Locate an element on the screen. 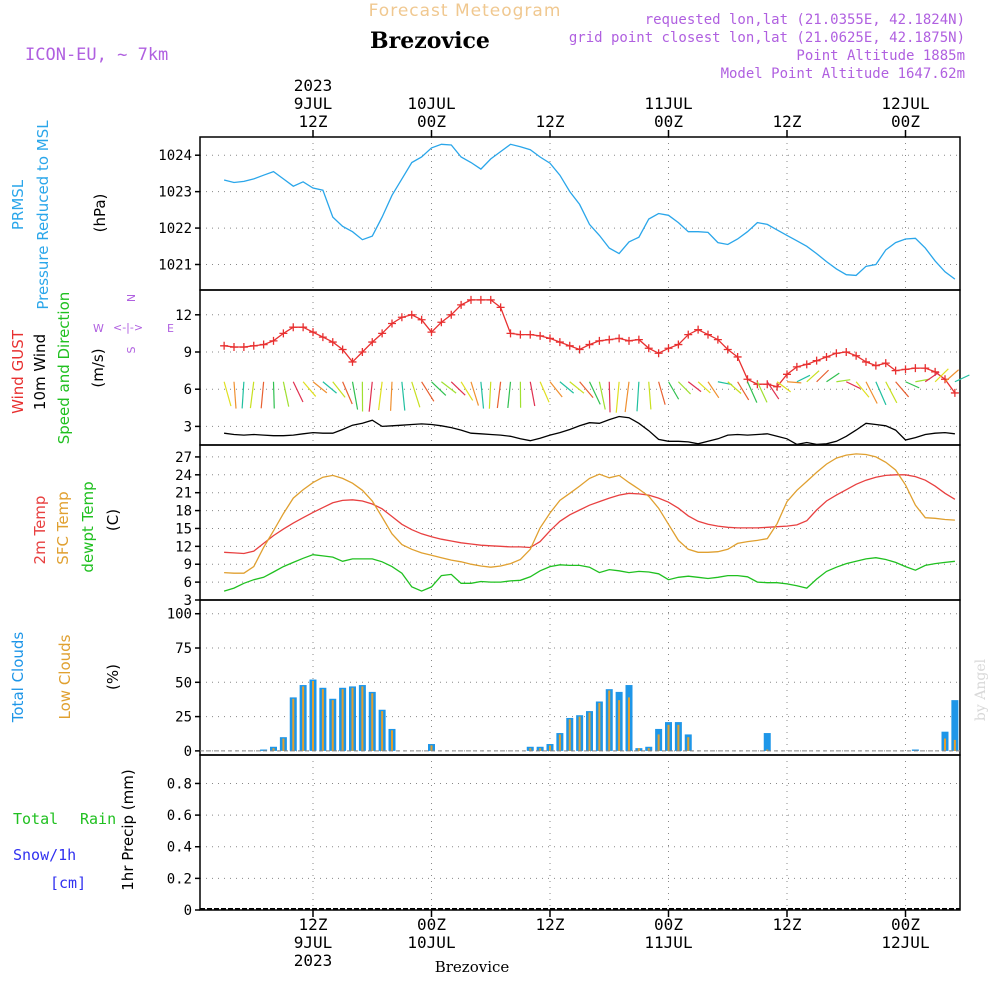  y-tick-label: 50 is located at coordinates (183, 683).